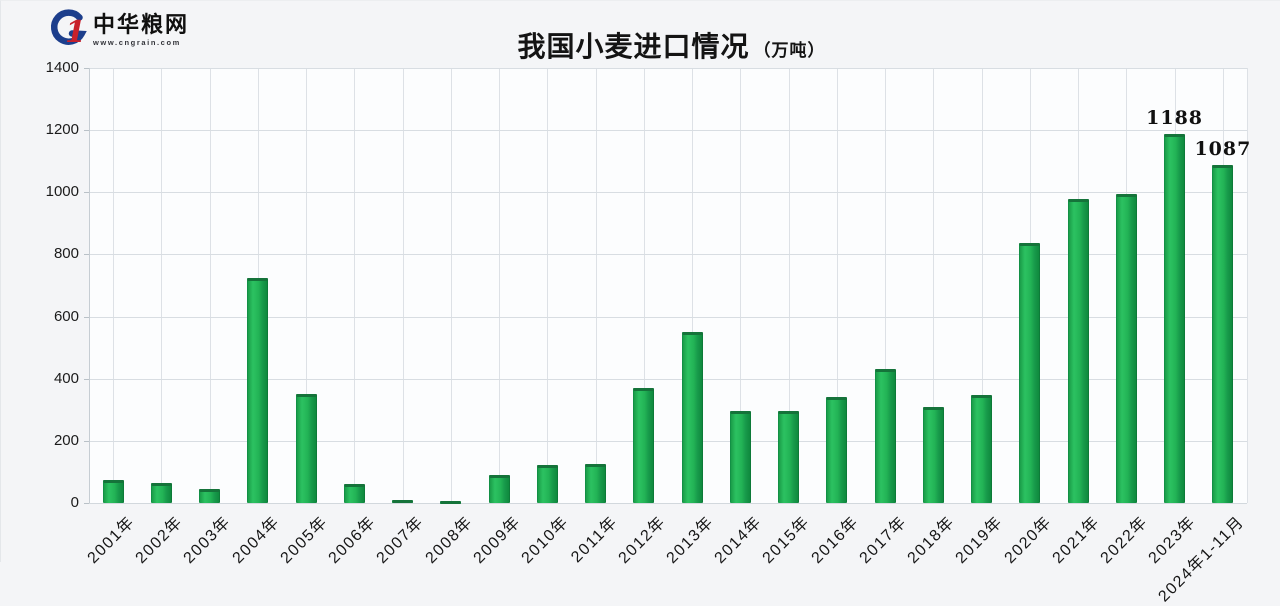  I want to click on logo-url: www.cngrain.com, so click(137, 42).